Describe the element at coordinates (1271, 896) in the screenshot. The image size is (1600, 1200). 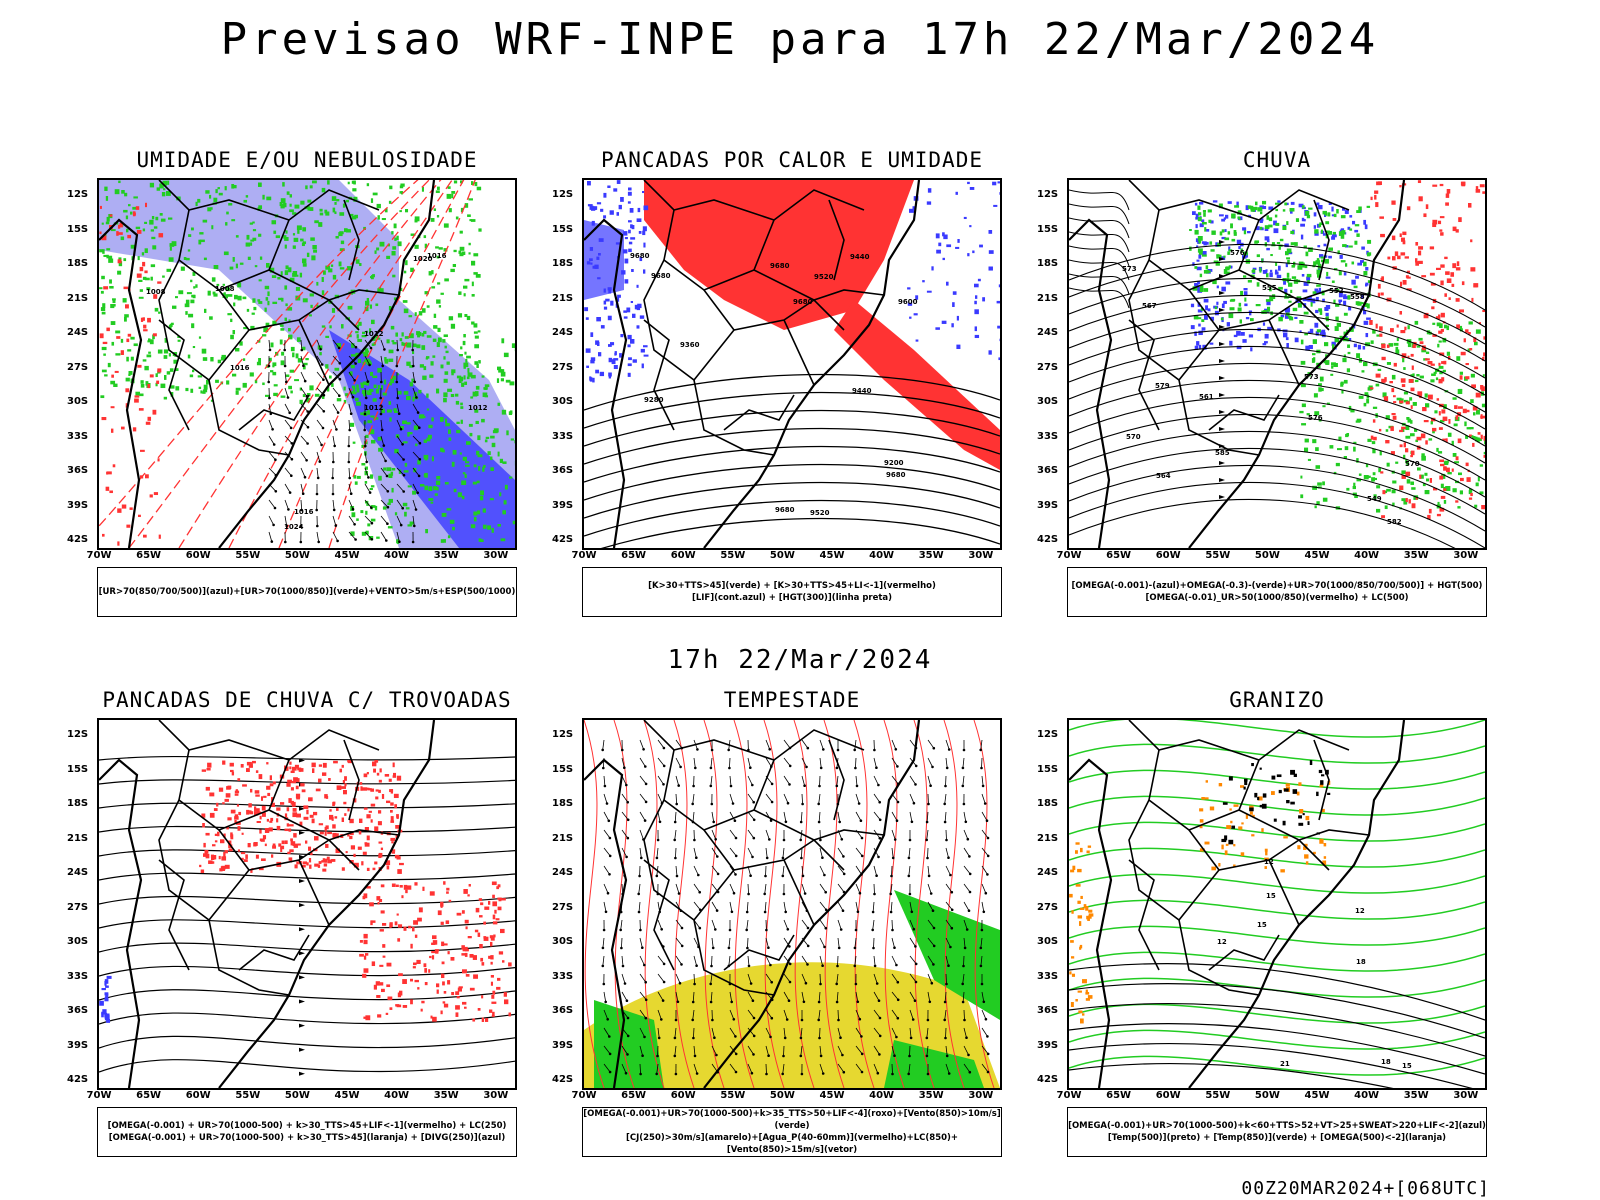
I see `contour-label: 15` at that location.